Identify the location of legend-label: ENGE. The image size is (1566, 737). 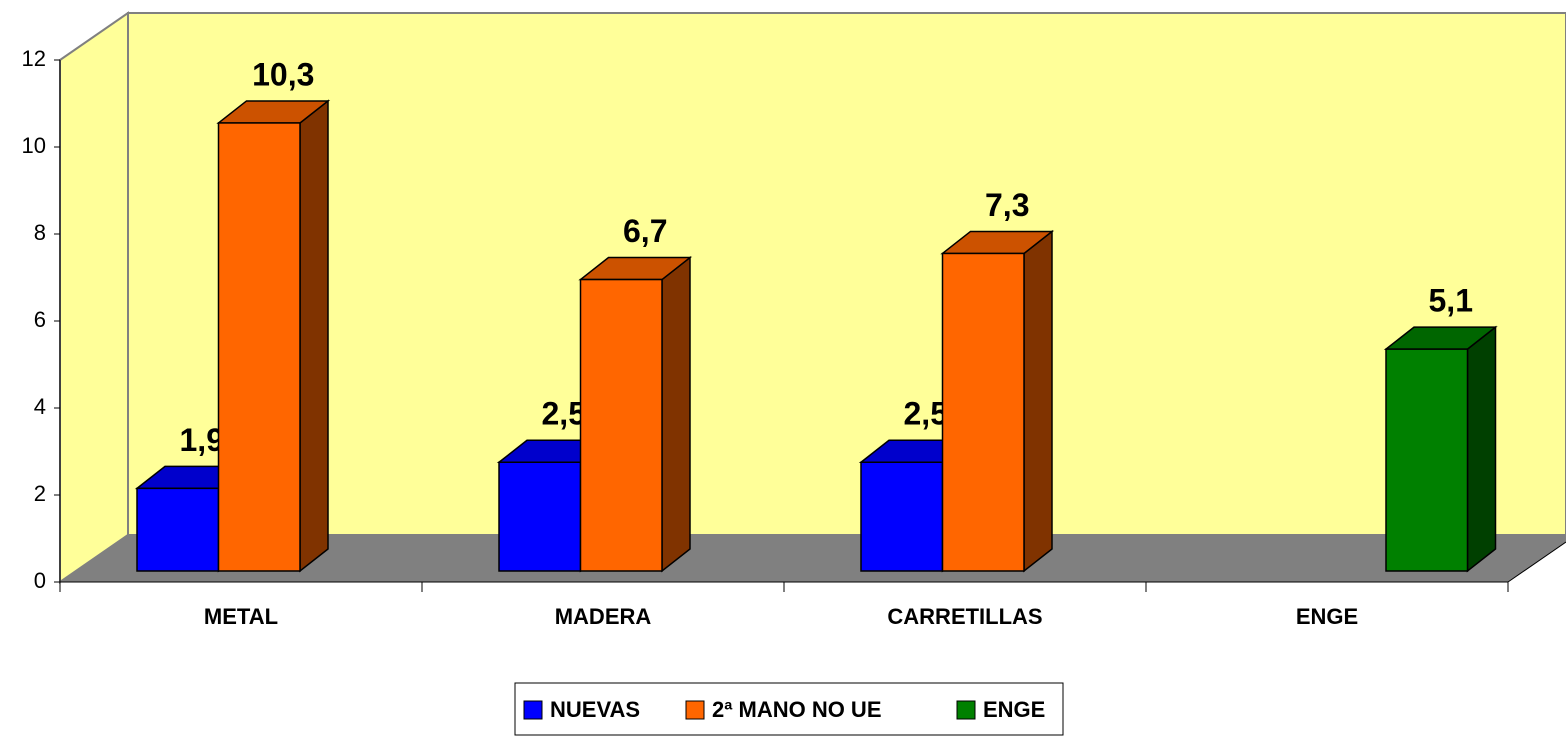
(1014, 709).